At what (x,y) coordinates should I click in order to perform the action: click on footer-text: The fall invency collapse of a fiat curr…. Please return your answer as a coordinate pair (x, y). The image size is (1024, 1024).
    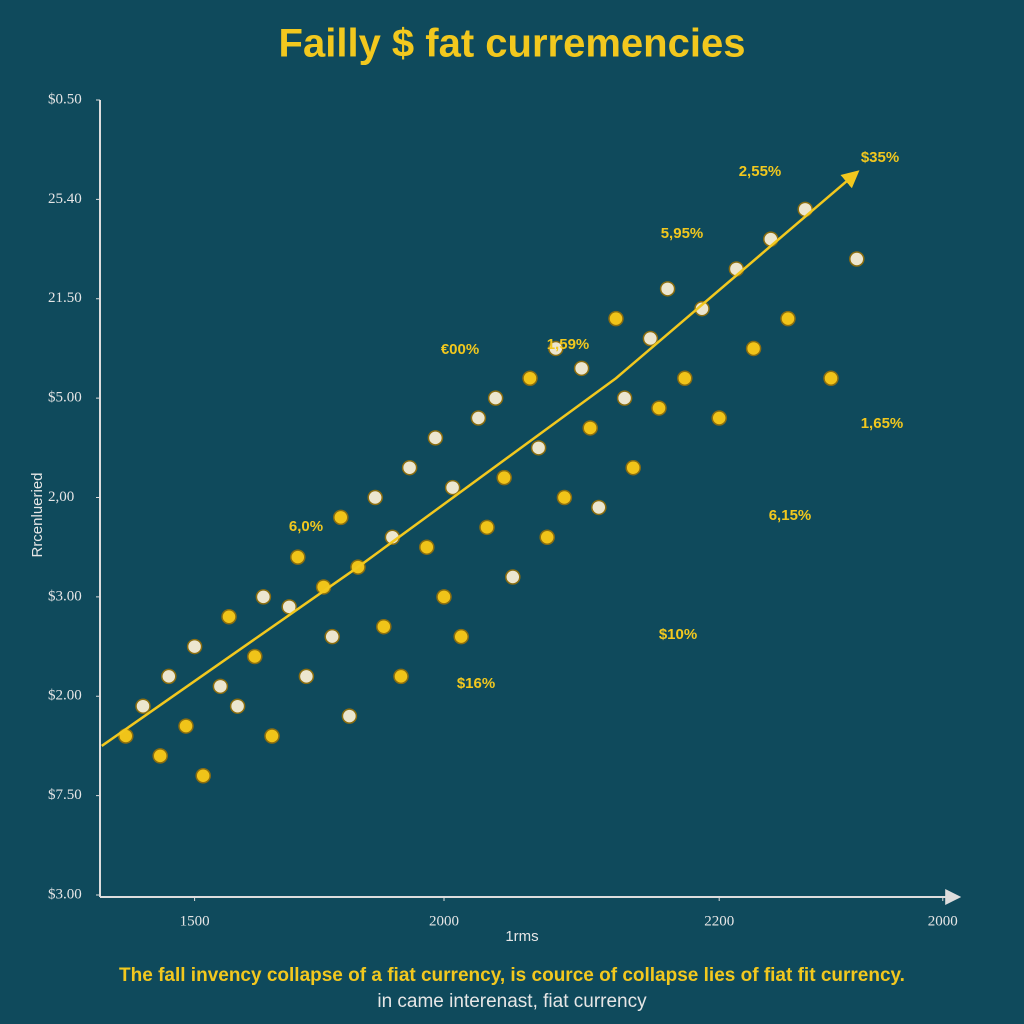
    Looking at the image, I should click on (512, 975).